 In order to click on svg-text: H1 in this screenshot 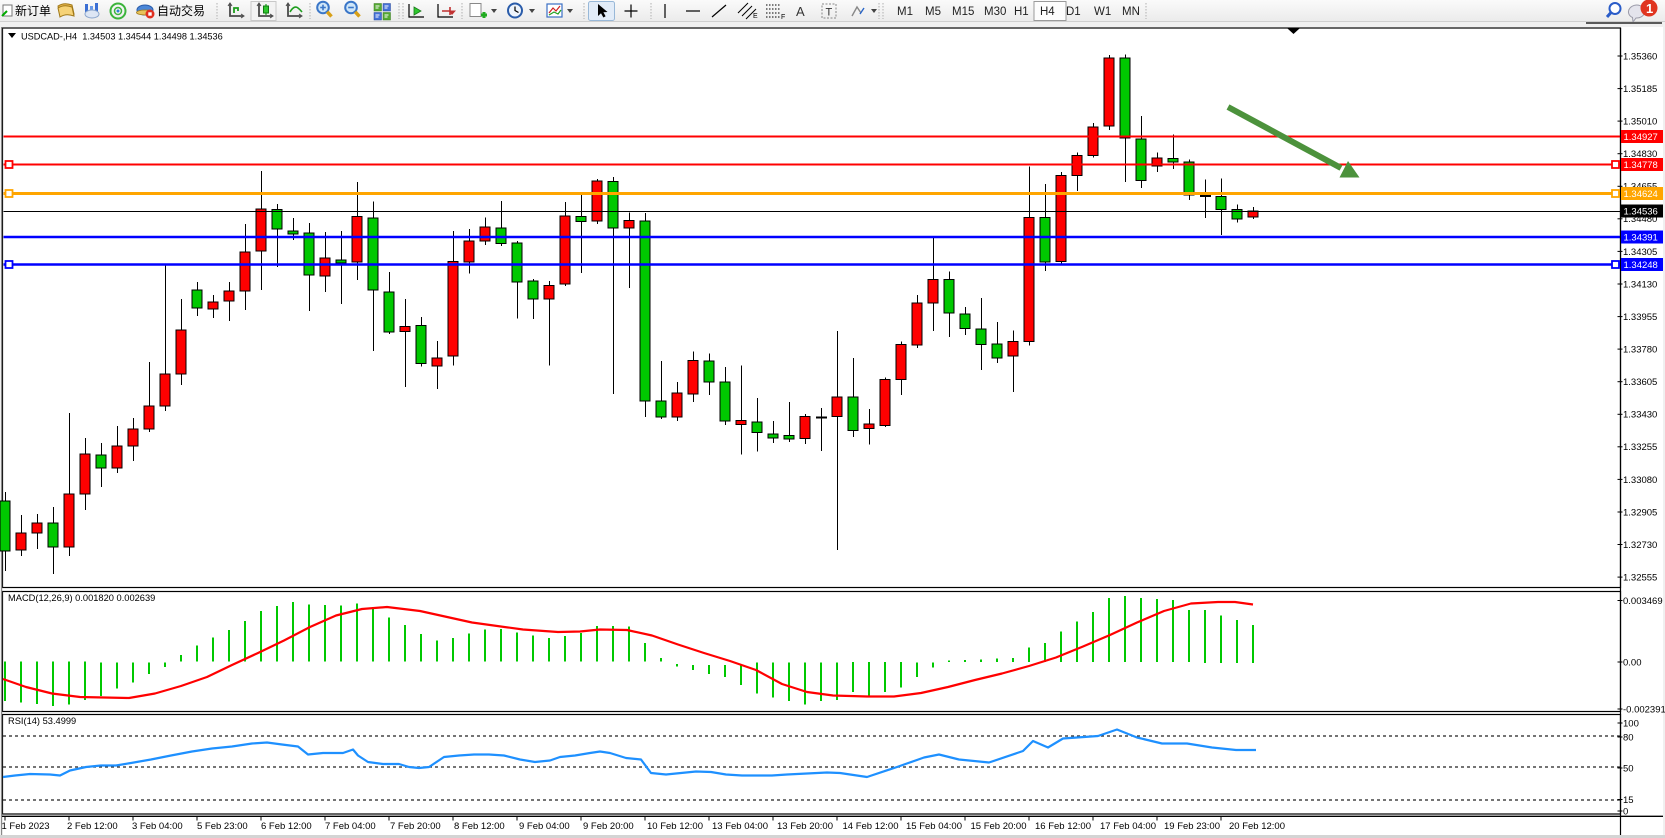, I will do `click(1021, 12)`.